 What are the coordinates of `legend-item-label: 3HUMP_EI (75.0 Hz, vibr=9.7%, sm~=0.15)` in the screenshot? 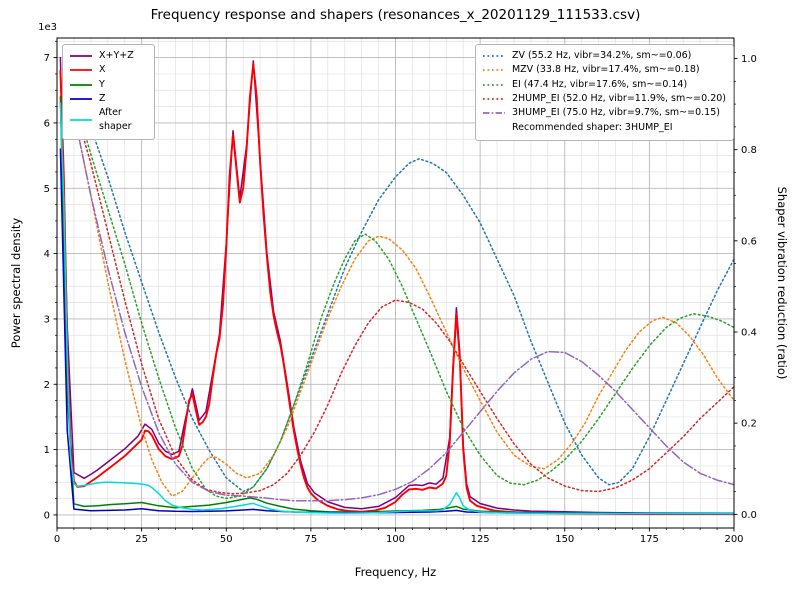 It's located at (615, 112).